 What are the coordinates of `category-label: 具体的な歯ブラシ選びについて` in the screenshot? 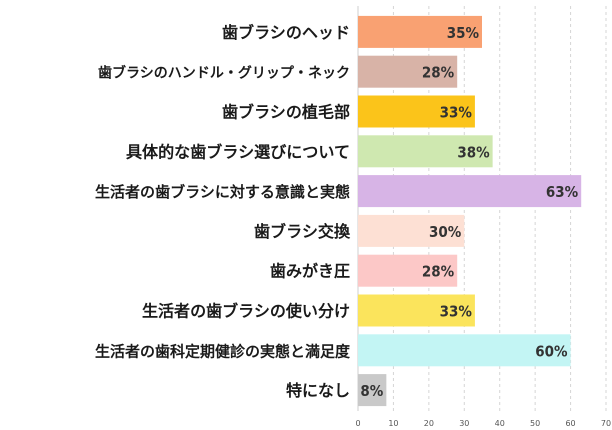 It's located at (238, 151).